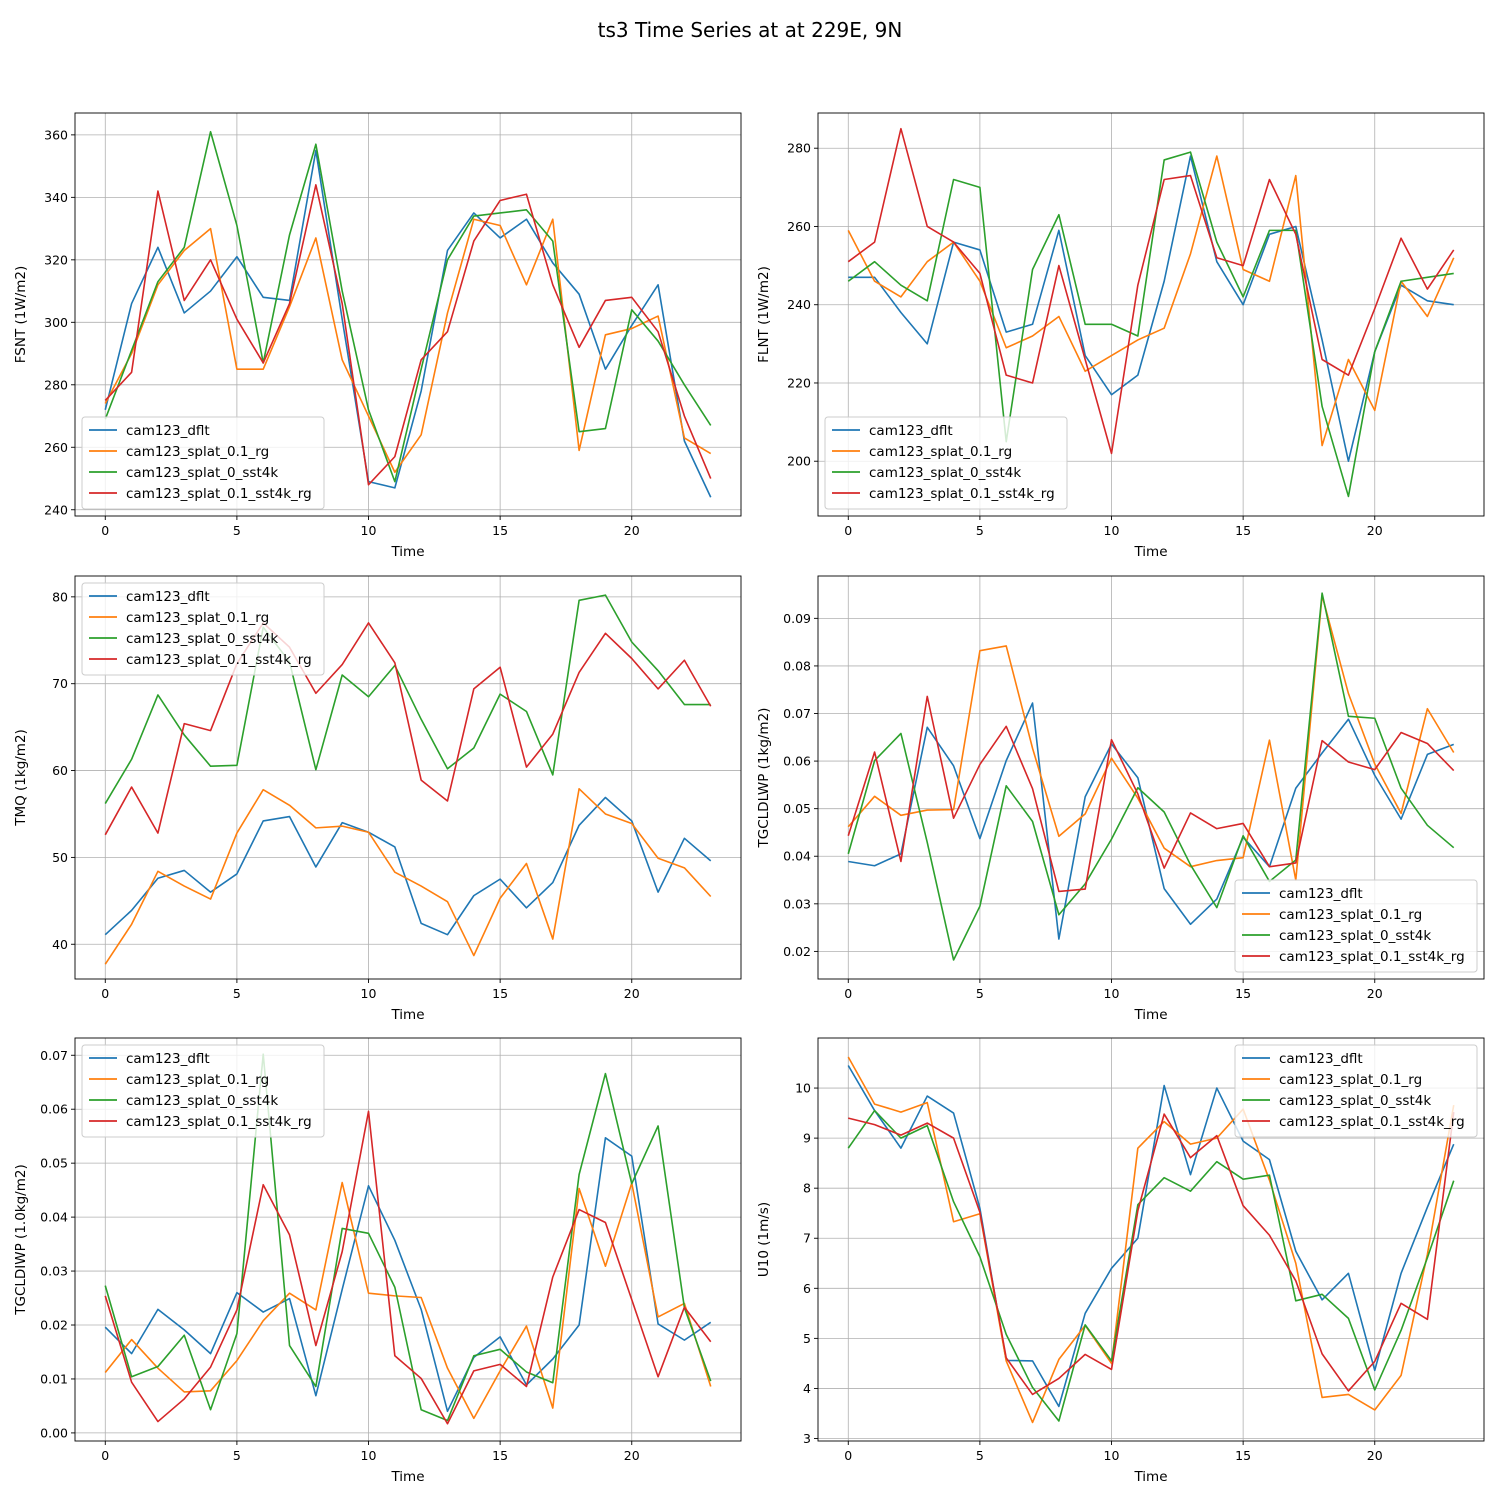 The width and height of the screenshot is (1500, 1500). Describe the element at coordinates (803, 1088) in the screenshot. I see `y-tick-label: 10` at that location.